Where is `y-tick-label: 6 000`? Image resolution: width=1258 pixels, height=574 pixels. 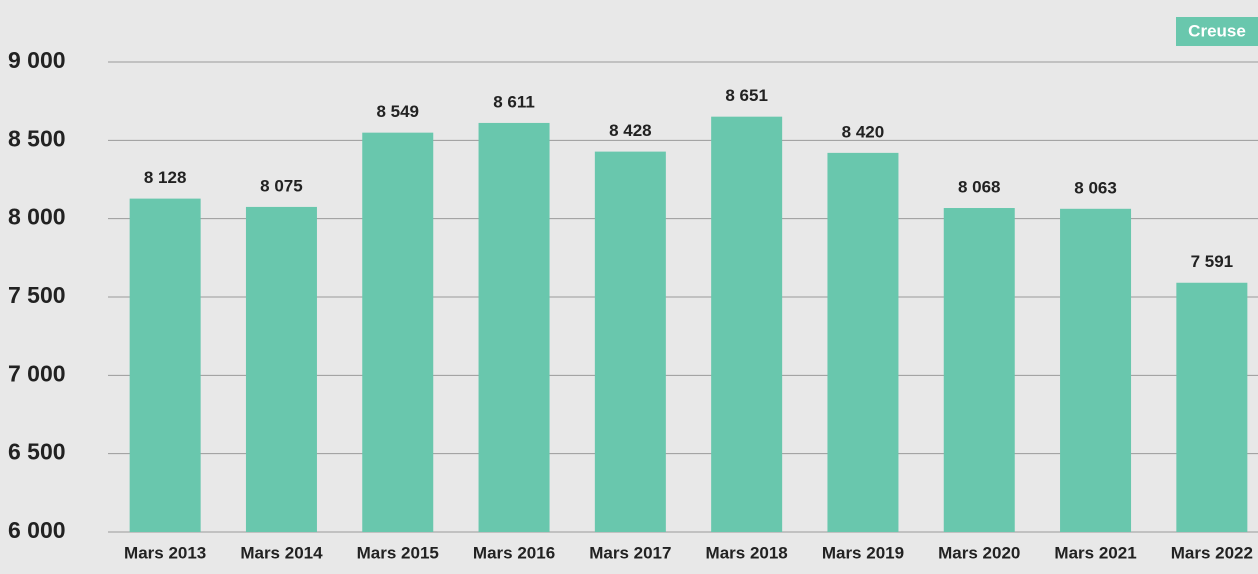
y-tick-label: 6 000 is located at coordinates (37, 530).